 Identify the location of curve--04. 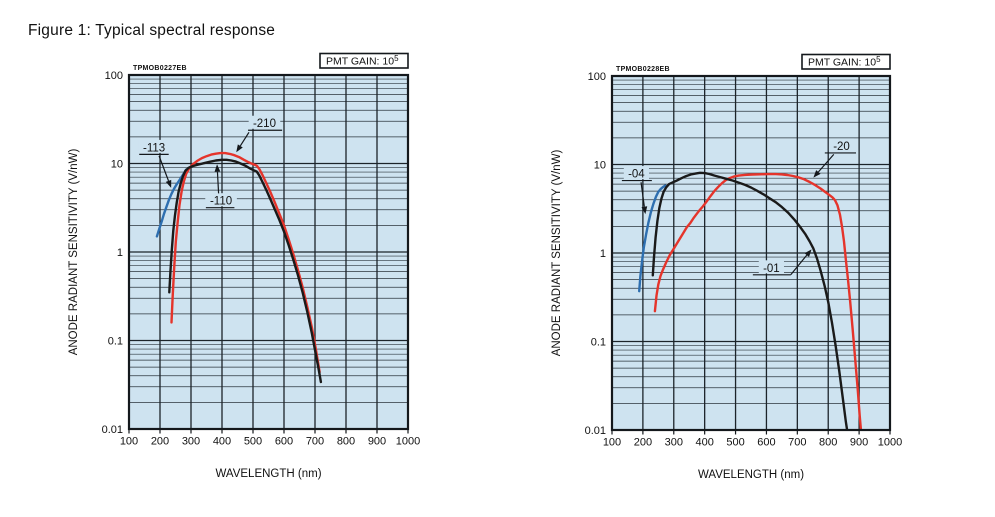
(652, 238).